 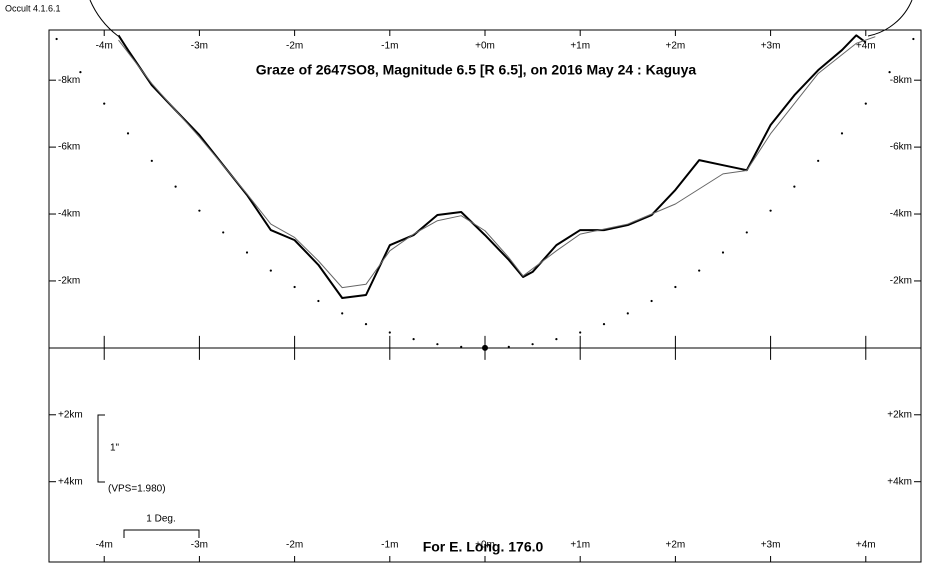 I want to click on app-label: Occult 4.1.6.1, so click(x=33, y=8).